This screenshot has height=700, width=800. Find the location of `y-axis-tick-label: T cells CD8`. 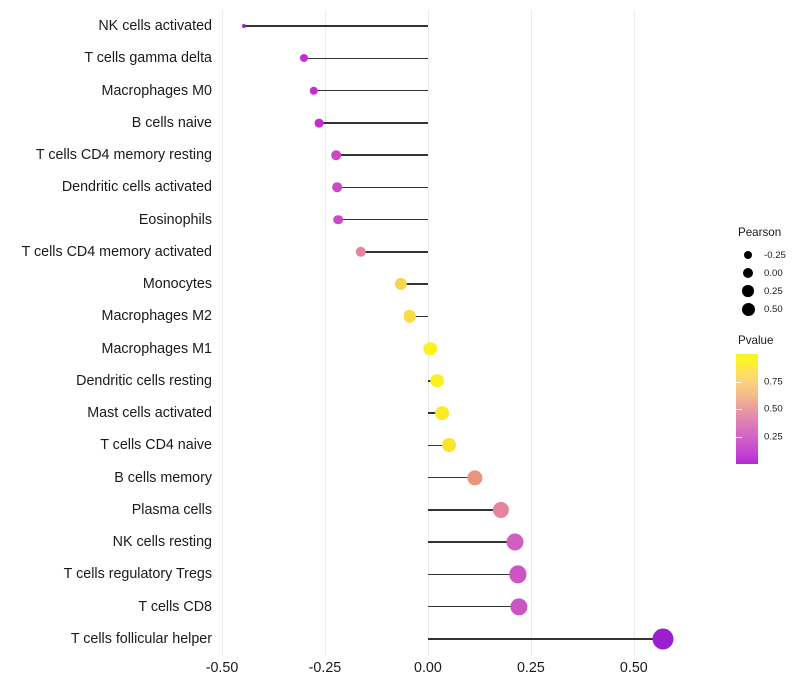

y-axis-tick-label: T cells CD8 is located at coordinates (175, 606).